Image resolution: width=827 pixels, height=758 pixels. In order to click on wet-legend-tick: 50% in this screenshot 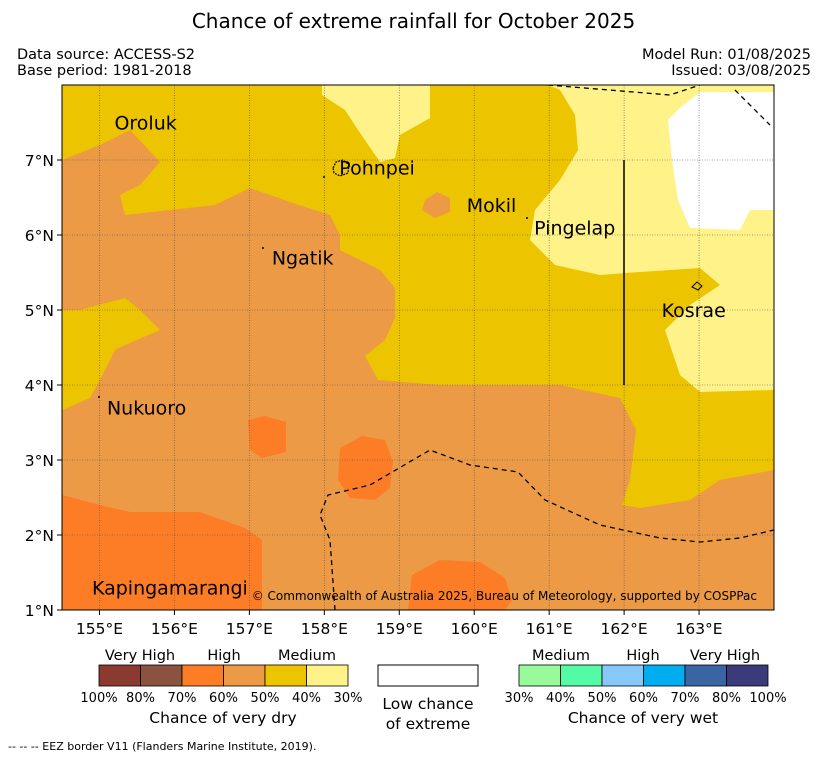, I will do `click(602, 698)`.